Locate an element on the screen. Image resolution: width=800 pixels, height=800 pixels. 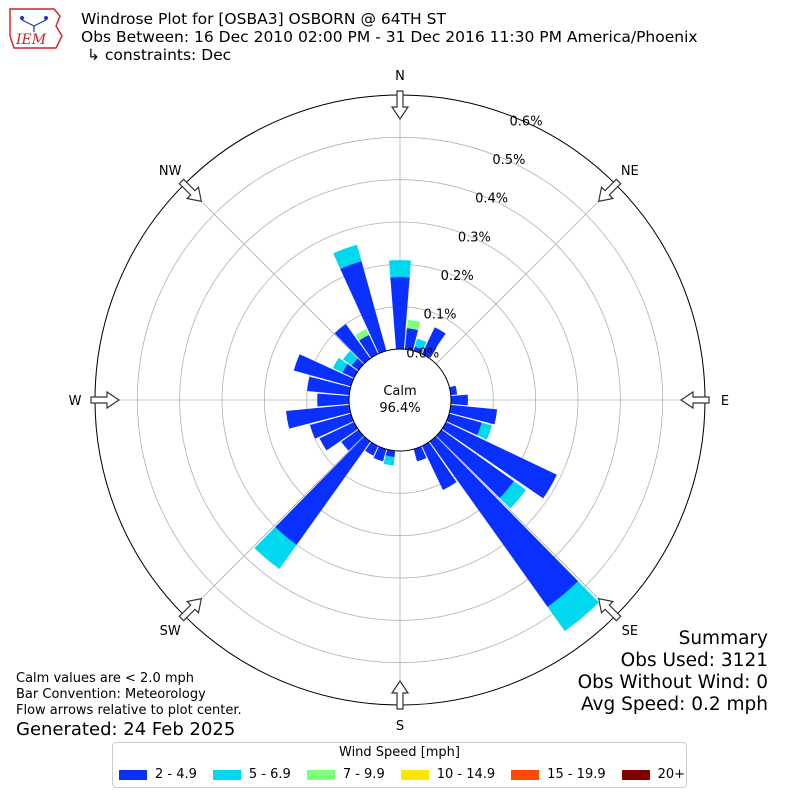
legend-item: 2 - 4.9 is located at coordinates (158, 774).